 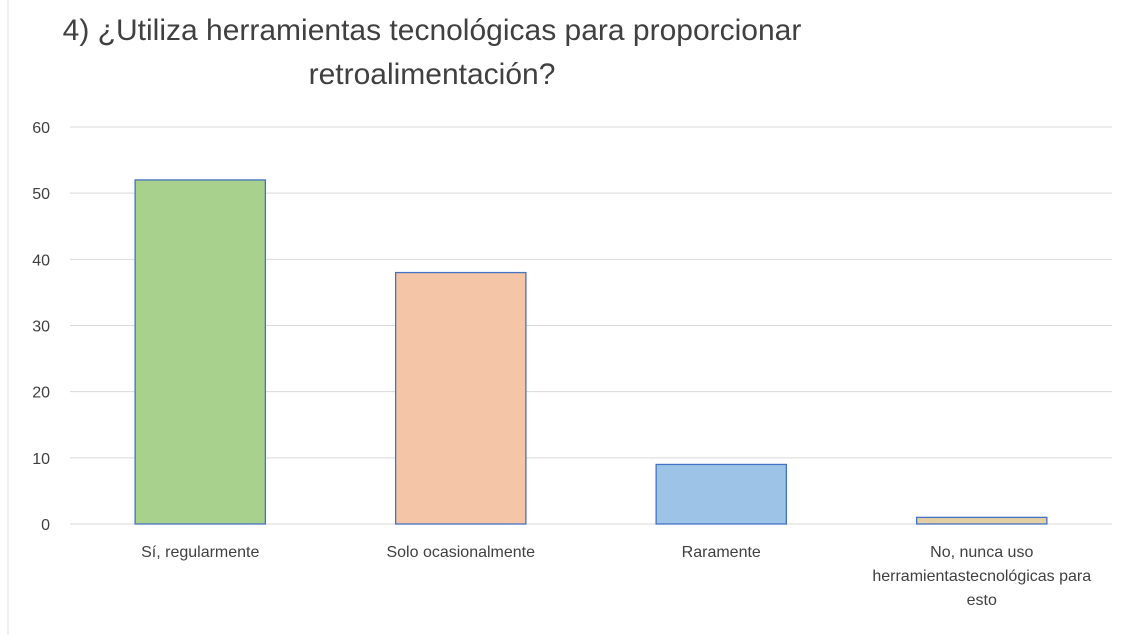 What do you see at coordinates (432, 74) in the screenshot?
I see `chart-title: retroalimentación?` at bounding box center [432, 74].